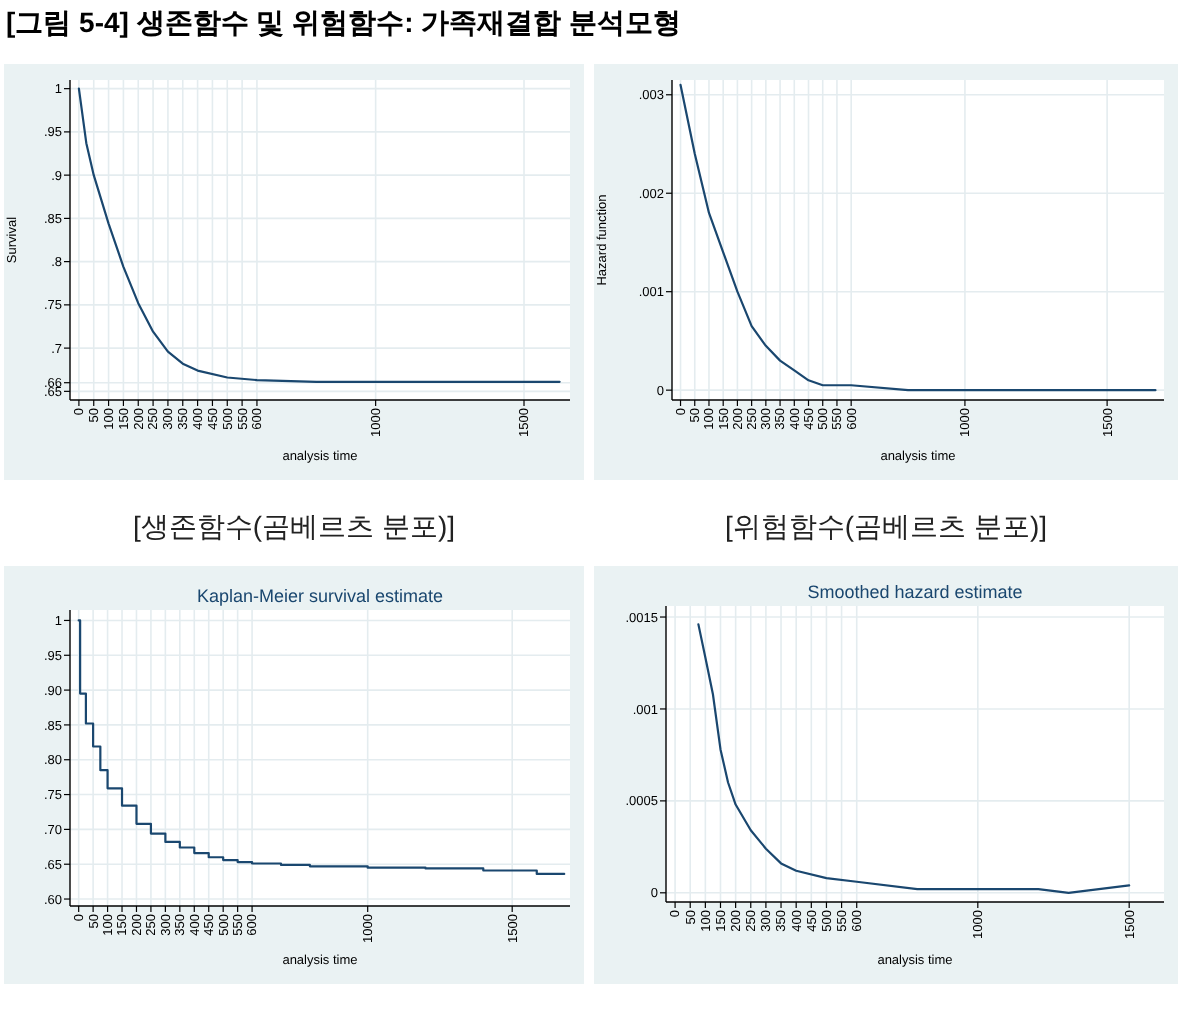  What do you see at coordinates (344, 22) in the screenshot?
I see `text: [그림 5-4] 생존함수 및 위험함수: 가족재결합 분석모형` at bounding box center [344, 22].